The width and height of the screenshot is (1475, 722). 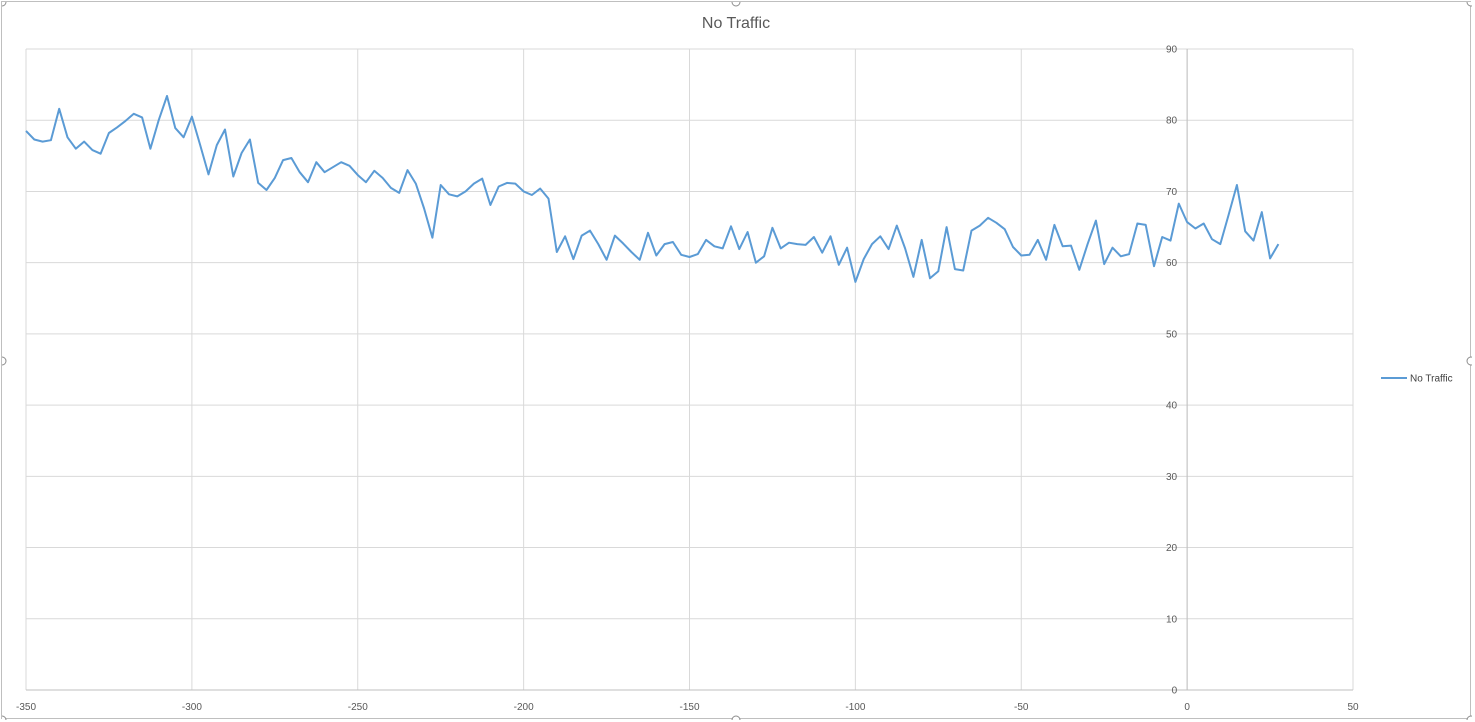 What do you see at coordinates (1172, 192) in the screenshot?
I see `y-tick-label: 70` at bounding box center [1172, 192].